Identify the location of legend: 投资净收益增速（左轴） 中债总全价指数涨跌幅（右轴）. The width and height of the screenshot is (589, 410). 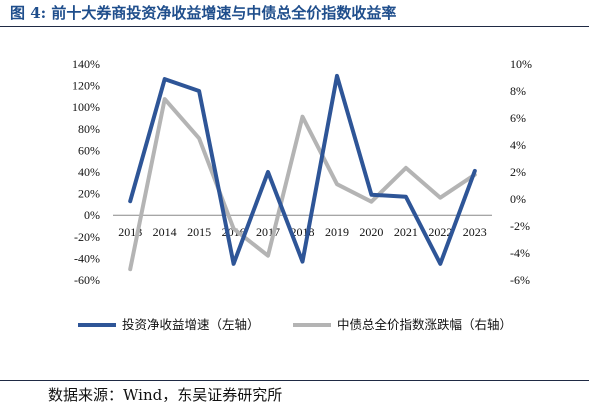
(295, 324).